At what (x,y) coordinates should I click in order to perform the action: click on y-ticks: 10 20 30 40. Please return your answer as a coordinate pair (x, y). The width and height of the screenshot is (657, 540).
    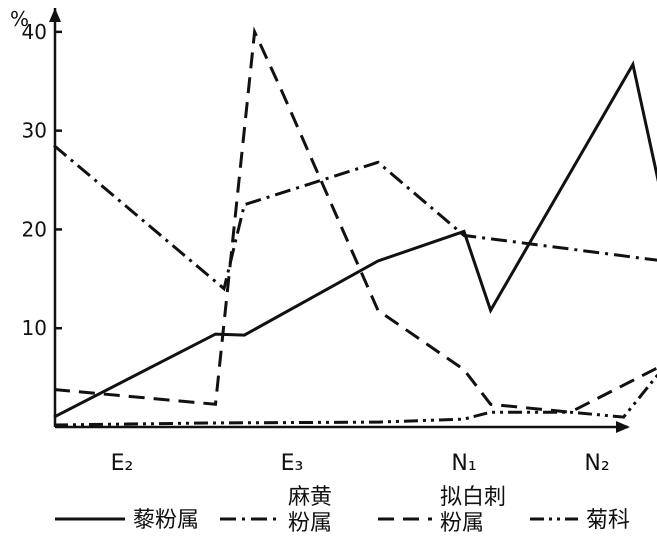
    Looking at the image, I should click on (42, 180).